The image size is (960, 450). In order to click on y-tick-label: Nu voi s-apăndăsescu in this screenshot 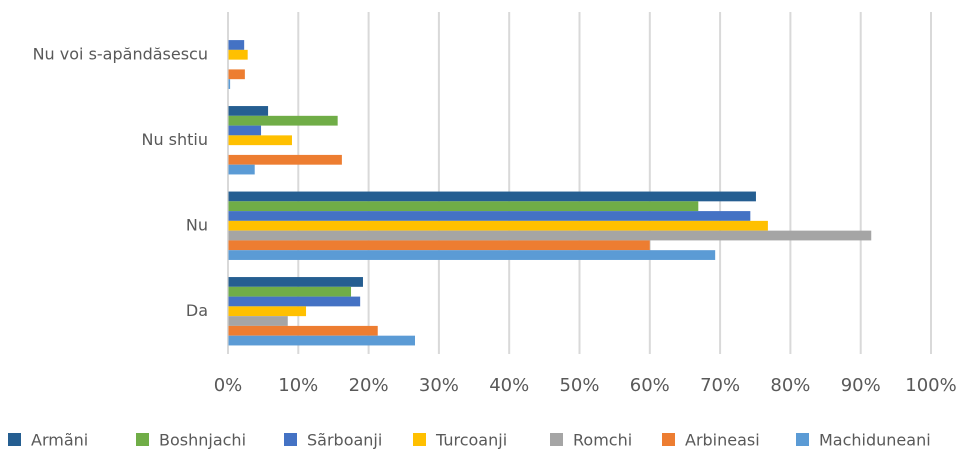, I will do `click(120, 53)`.